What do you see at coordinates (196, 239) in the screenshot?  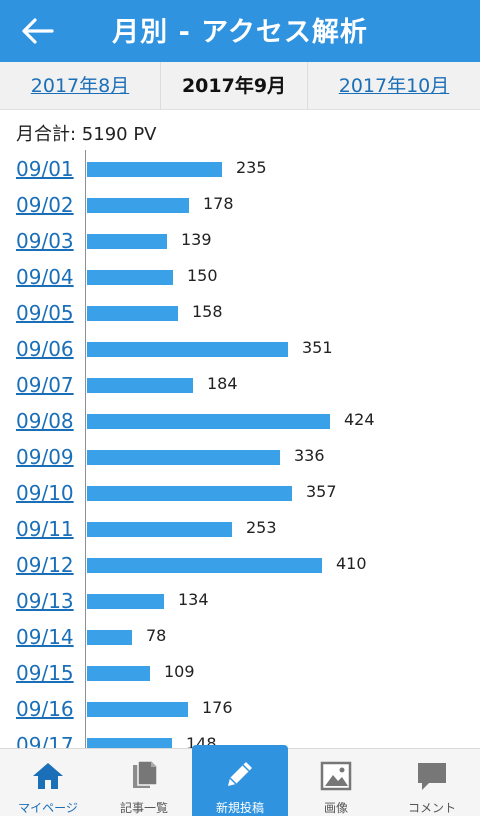 I see `pv-value-label: 139` at bounding box center [196, 239].